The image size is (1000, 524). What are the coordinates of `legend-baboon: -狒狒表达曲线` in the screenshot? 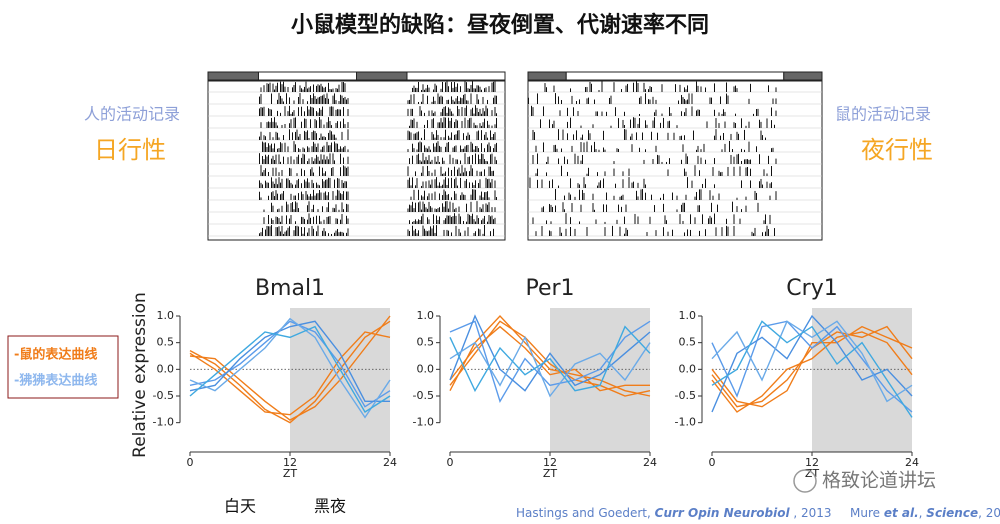 It's located at (55, 381).